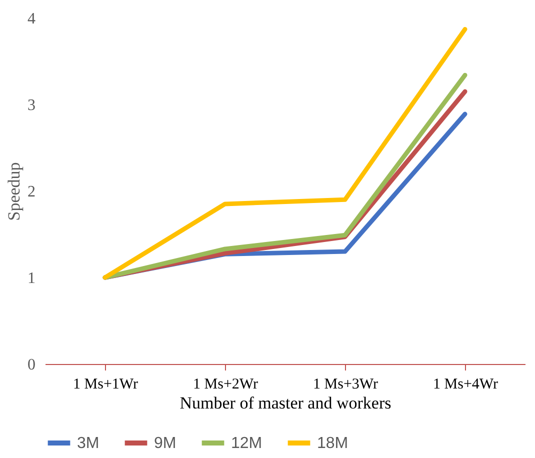  I want to click on y-tick-label: 1, so click(32, 278).